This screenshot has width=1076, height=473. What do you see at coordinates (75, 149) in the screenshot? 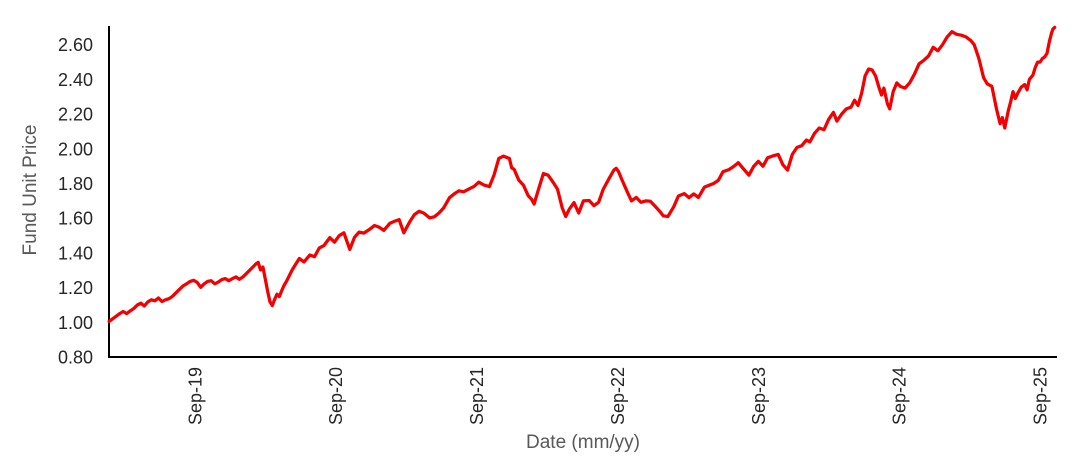
I see `y-tick-label: 2.00` at bounding box center [75, 149].